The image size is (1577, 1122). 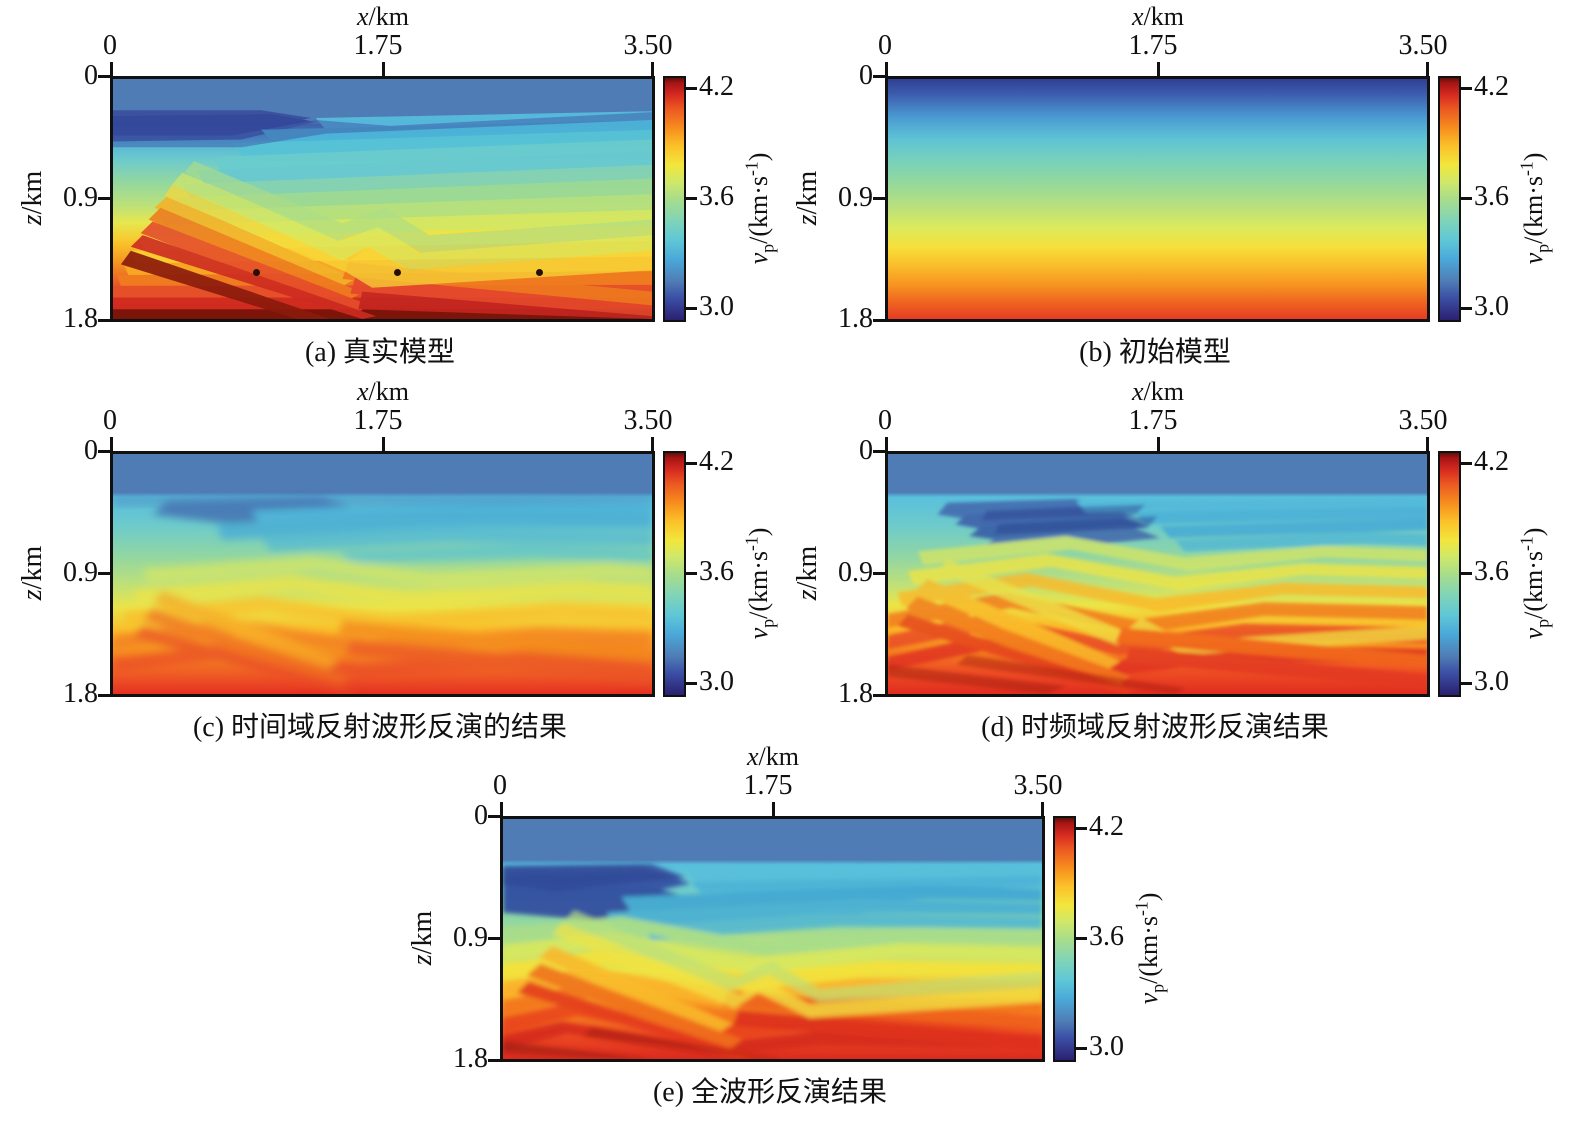 I want to click on panel-a-xtick-2: 3.50, so click(x=648, y=45).